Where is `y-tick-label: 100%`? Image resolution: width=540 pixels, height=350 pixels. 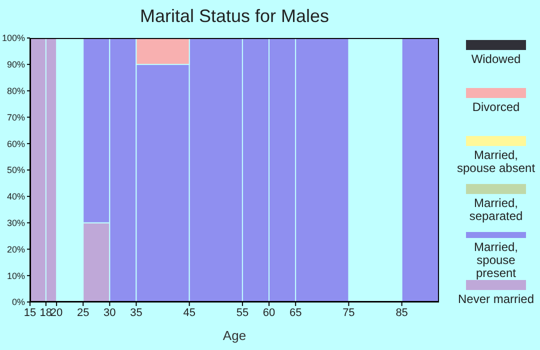
y-tick-label: 100% is located at coordinates (13, 38).